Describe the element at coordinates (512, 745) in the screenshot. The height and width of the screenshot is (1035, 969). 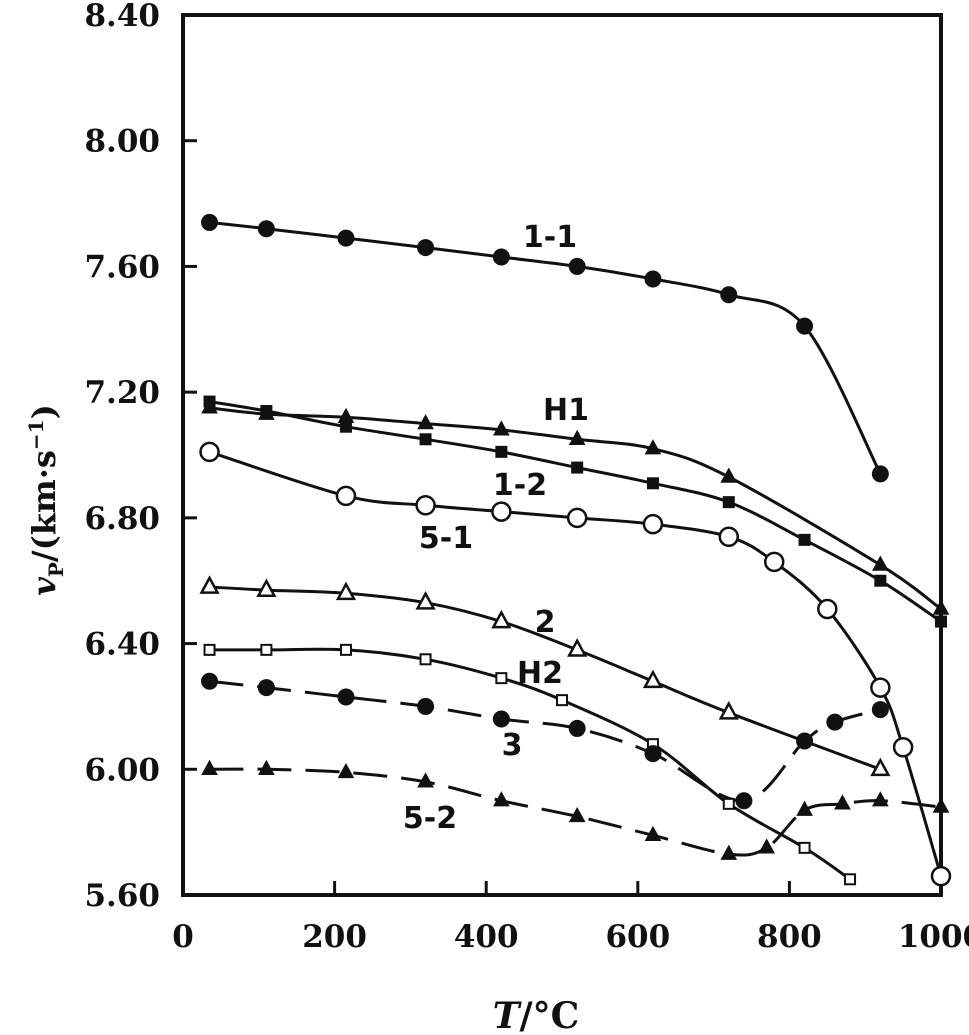
I see `series-label: 3` at that location.